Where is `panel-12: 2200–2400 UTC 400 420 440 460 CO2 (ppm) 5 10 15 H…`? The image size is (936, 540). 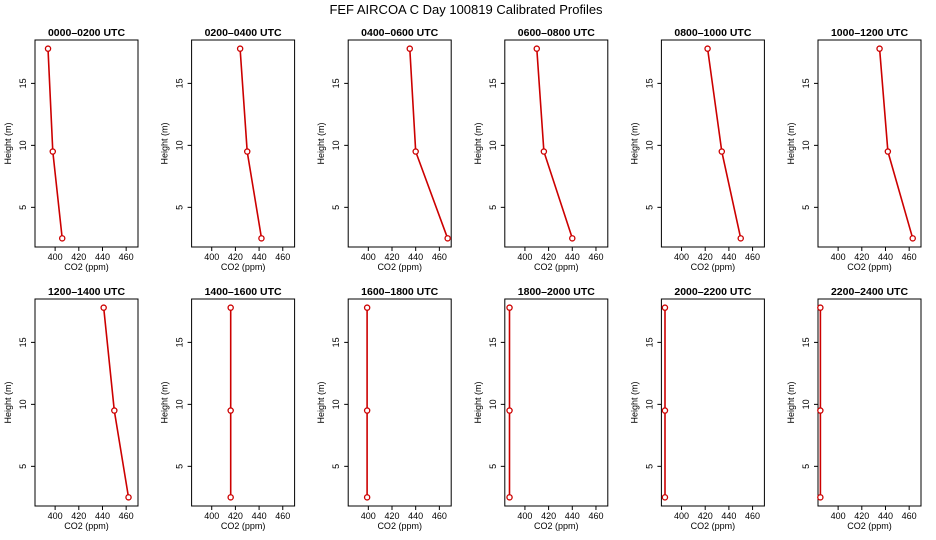 panel-12: 2200–2400 UTC 400 420 440 460 CO2 (ppm) 5 10 15 H… is located at coordinates (854, 408).